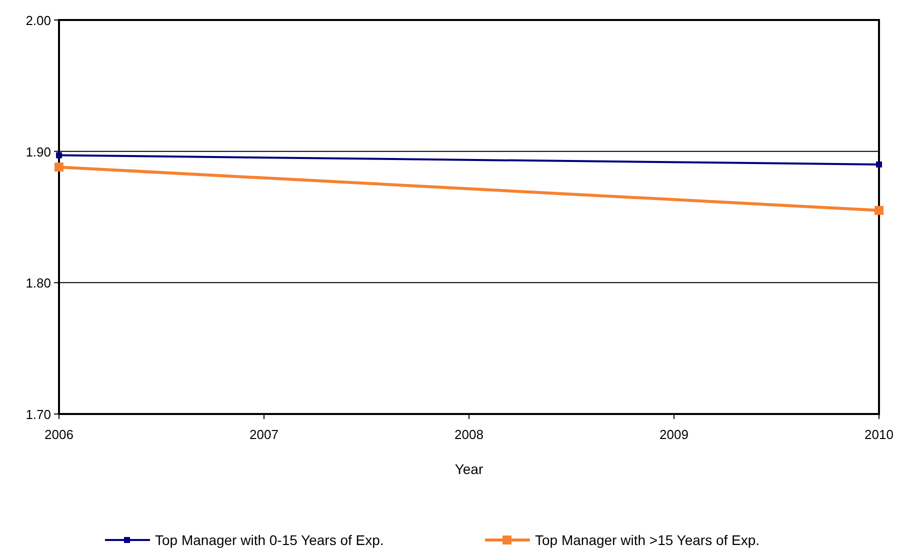  What do you see at coordinates (264, 434) in the screenshot?
I see `x-tick-label: 2007` at bounding box center [264, 434].